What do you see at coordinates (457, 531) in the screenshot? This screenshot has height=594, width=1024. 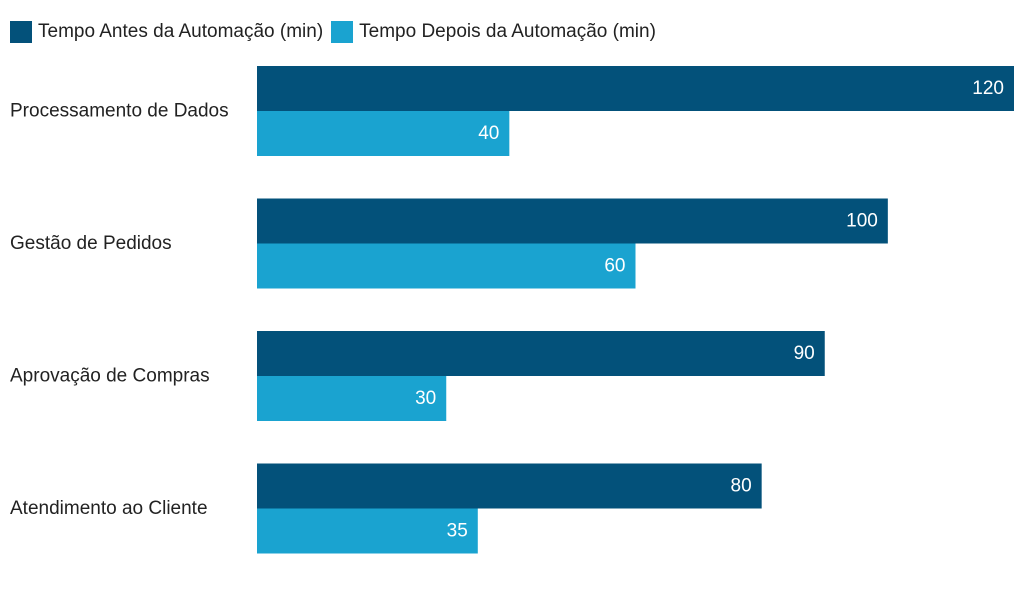 I see `bar-value-label: 35` at bounding box center [457, 531].